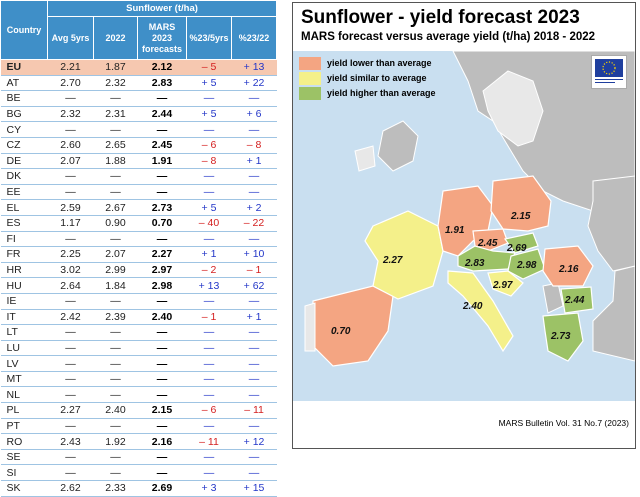 The width and height of the screenshot is (640, 497). What do you see at coordinates (162, 223) in the screenshot?
I see `cell-mars: 0.70` at bounding box center [162, 223].